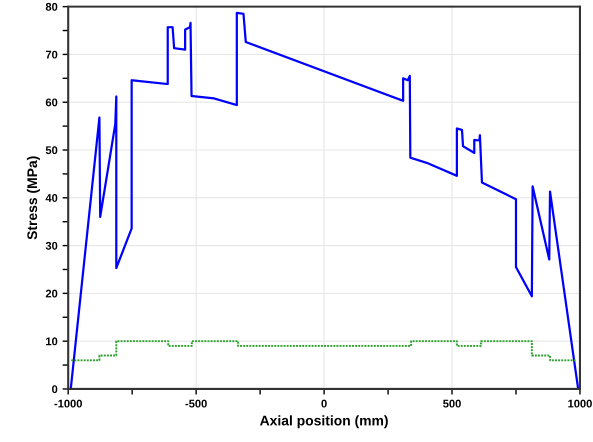 Image resolution: width=593 pixels, height=442 pixels. I want to click on y-tick-label: 50, so click(52, 150).